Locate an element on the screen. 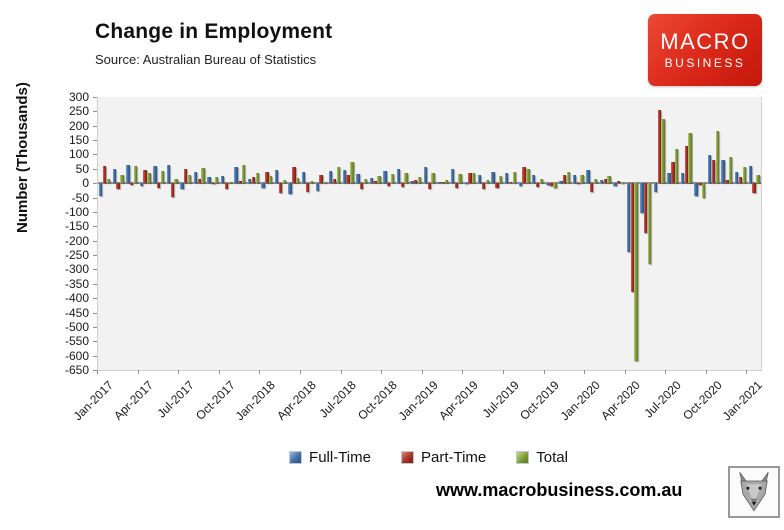 The image size is (784, 530). x-tick-label: Jan-2019 is located at coordinates (418, 401).